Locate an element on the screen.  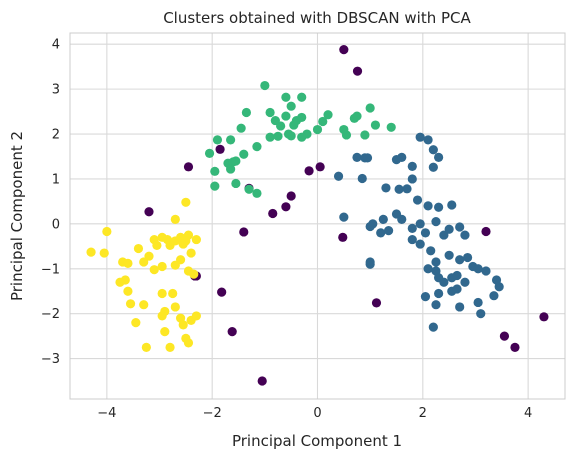
x-axis-label: Principal Component 1 is located at coordinates (317, 441).